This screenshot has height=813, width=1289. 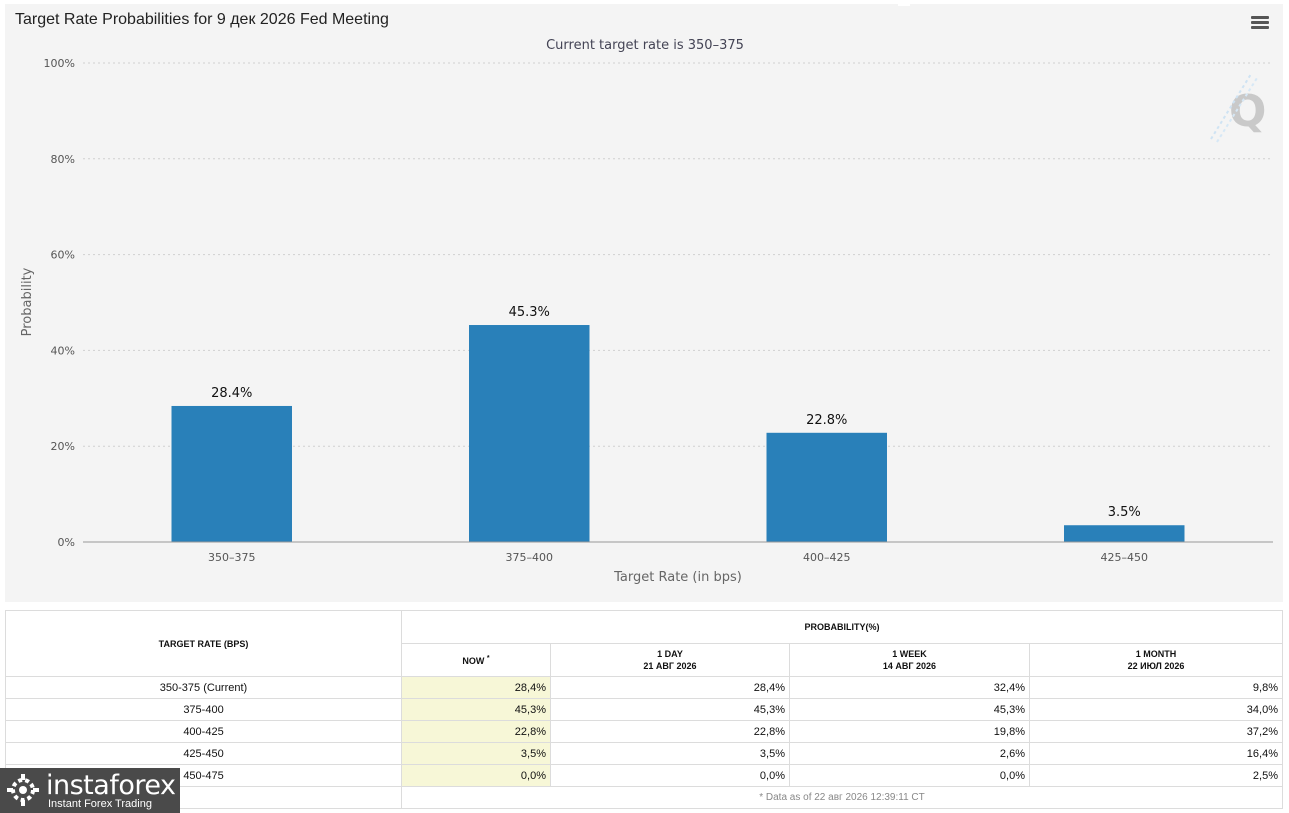 What do you see at coordinates (1156, 753) in the screenshot?
I see `month-cell: 16,4%` at bounding box center [1156, 753].